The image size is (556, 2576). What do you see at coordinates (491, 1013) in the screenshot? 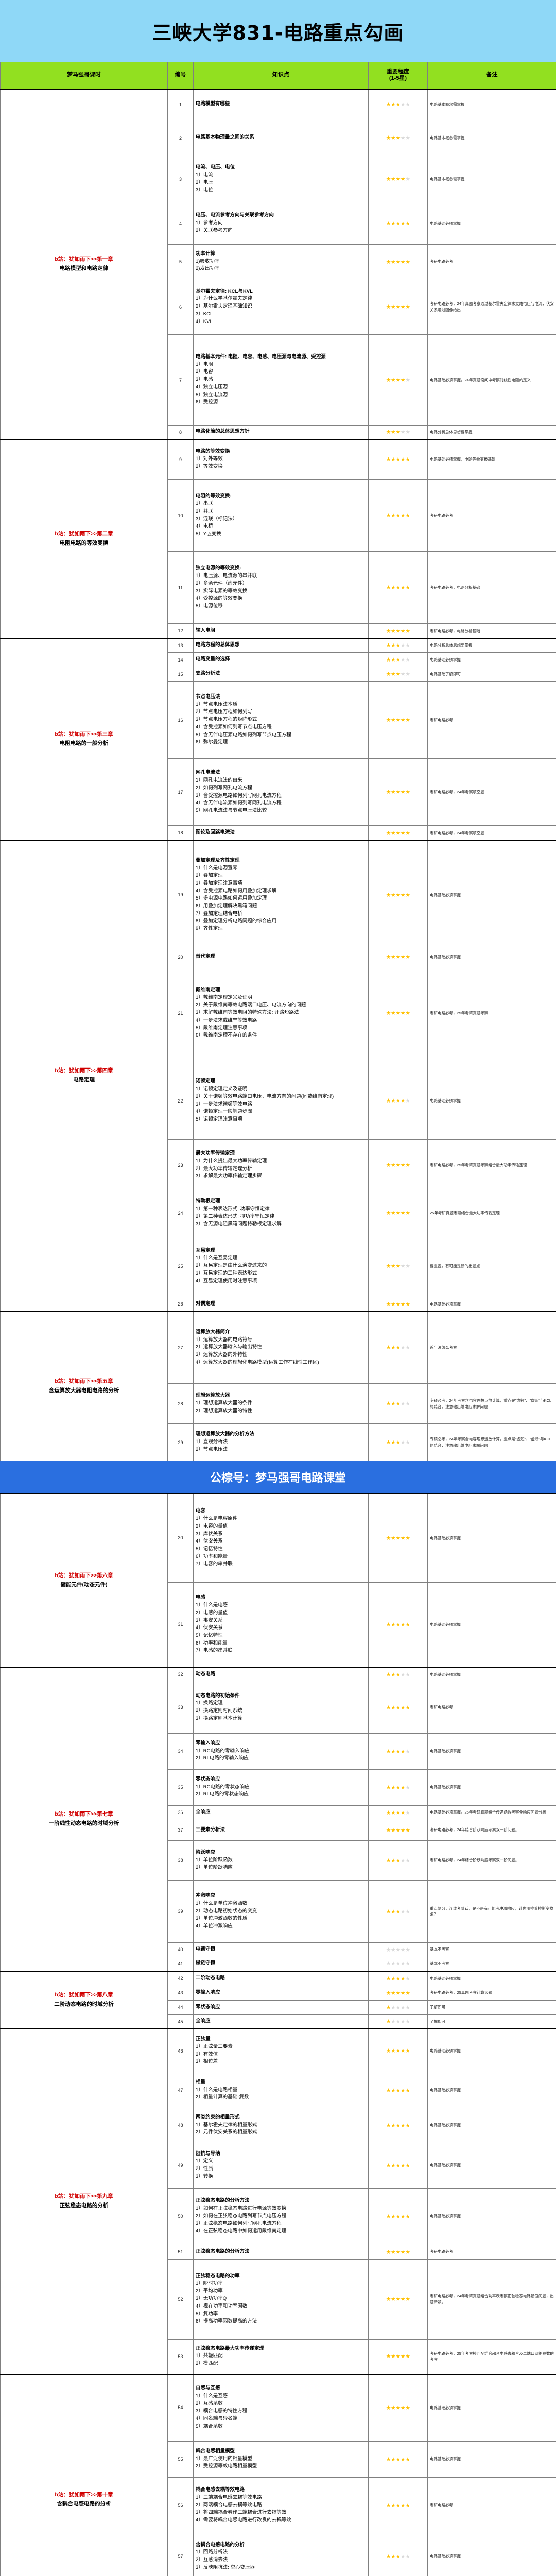
I see `note-cell: 考研电路必考，25年考研真题考察` at bounding box center [491, 1013].